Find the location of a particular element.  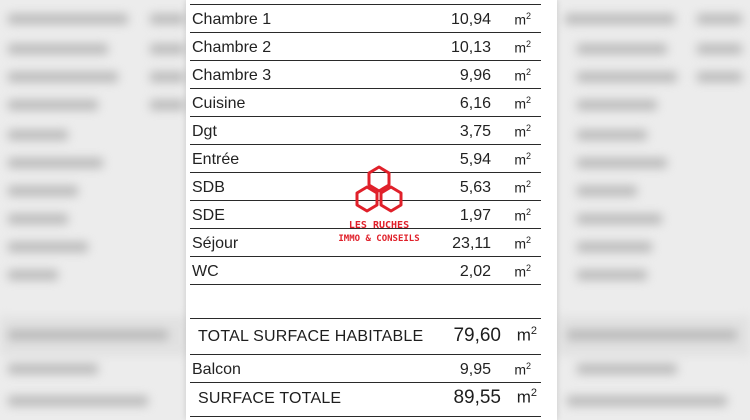

room-area-value: 9,96 is located at coordinates (475, 75).